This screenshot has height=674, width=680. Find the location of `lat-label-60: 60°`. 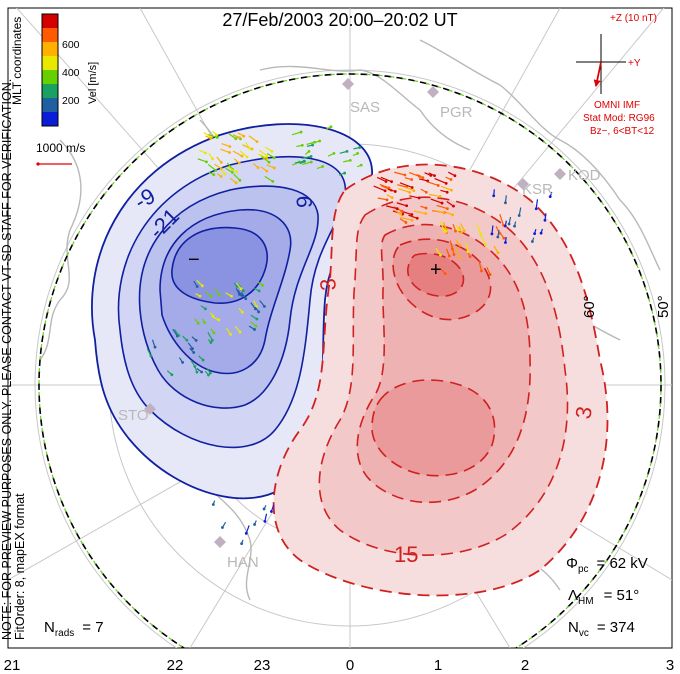

lat-label-60: 60° is located at coordinates (589, 306).